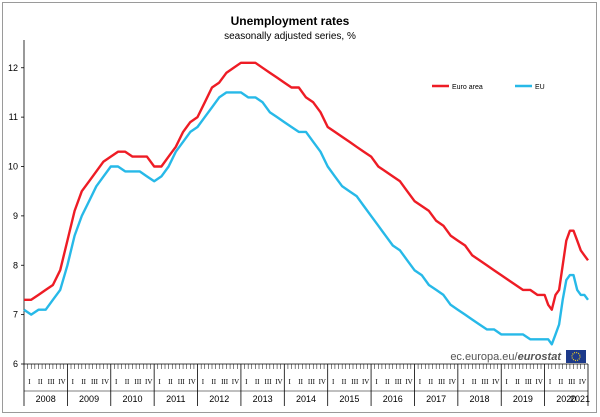  I want to click on chart-title: Unemployment rates, so click(290, 21).